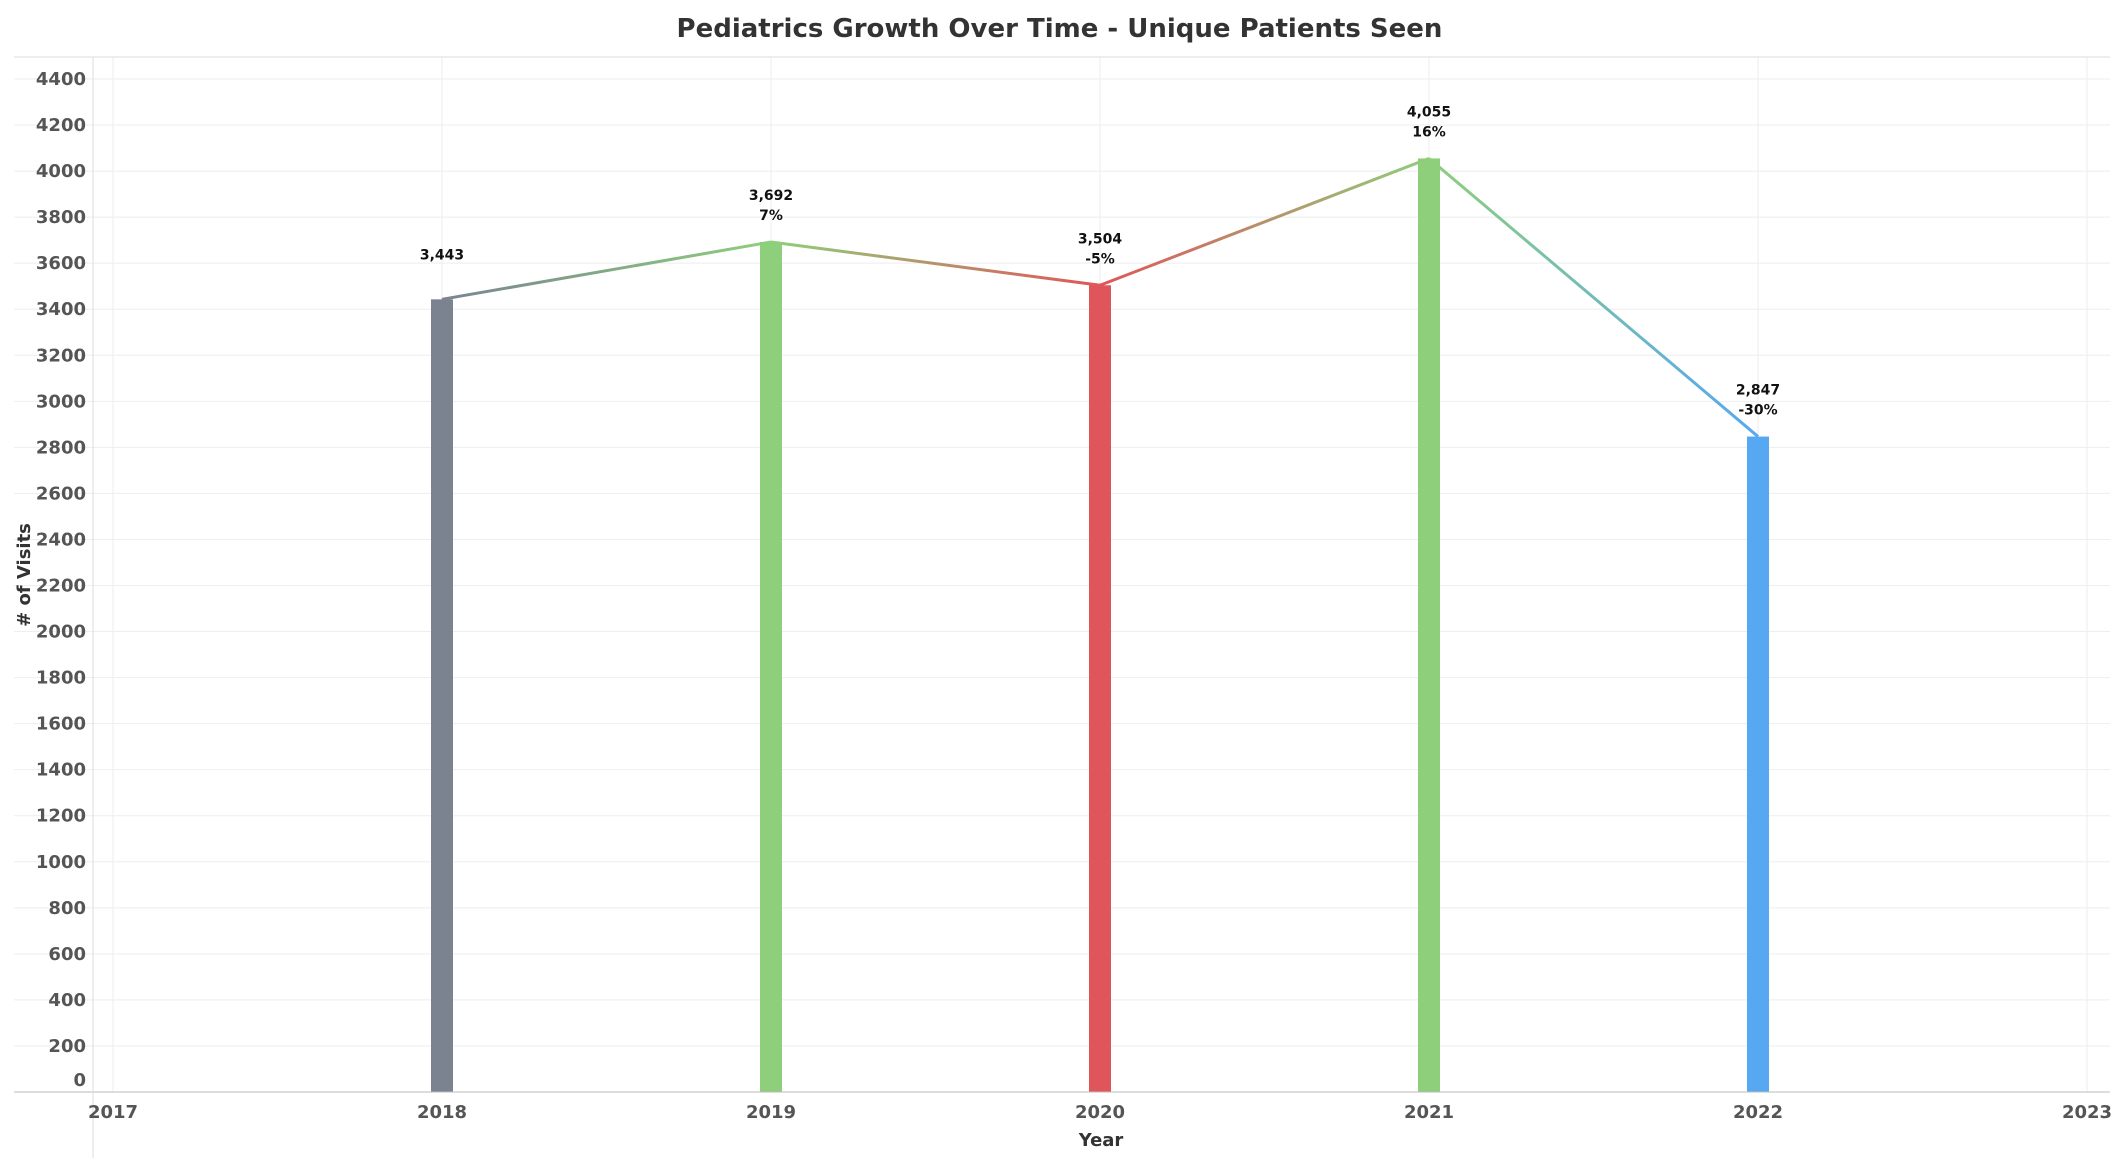 Image resolution: width=2119 pixels, height=1158 pixels. Describe the element at coordinates (1101, 1140) in the screenshot. I see `x-axis-title: Year` at that location.